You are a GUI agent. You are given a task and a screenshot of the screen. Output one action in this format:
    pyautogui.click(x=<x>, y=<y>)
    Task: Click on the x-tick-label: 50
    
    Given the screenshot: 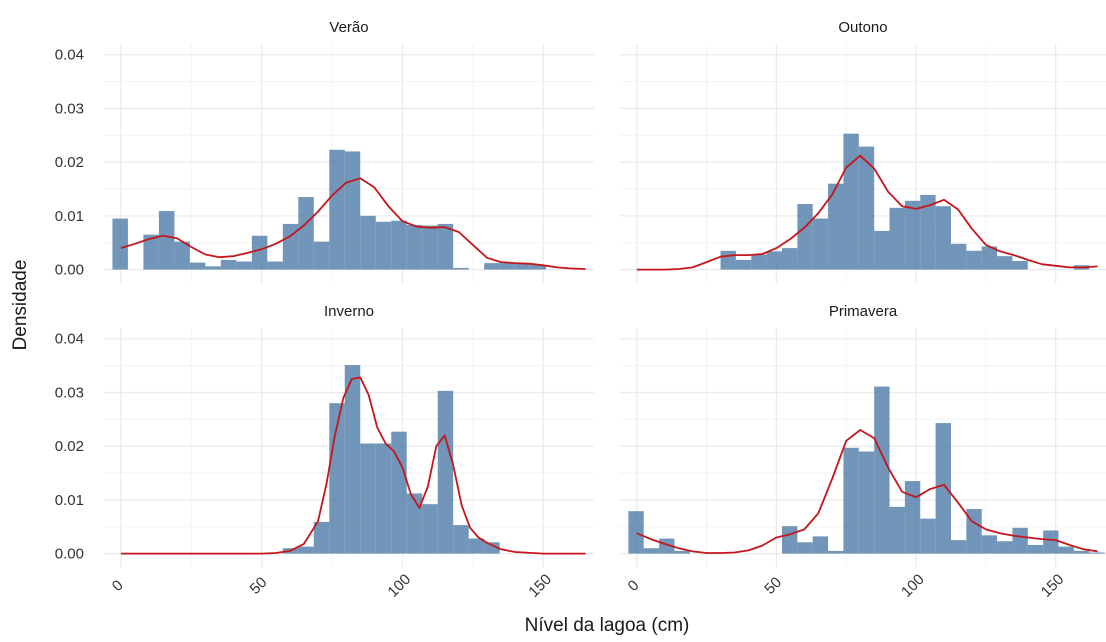 What is the action you would take?
    pyautogui.click(x=259, y=586)
    